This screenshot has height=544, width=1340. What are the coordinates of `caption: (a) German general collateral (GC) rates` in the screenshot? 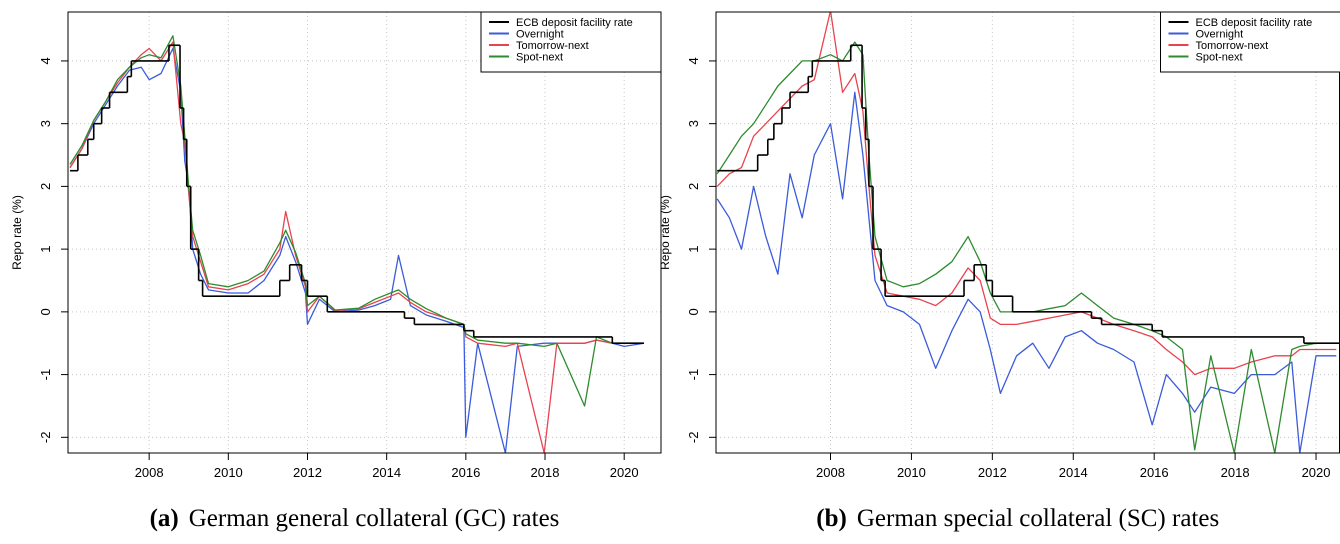 It's located at (355, 518).